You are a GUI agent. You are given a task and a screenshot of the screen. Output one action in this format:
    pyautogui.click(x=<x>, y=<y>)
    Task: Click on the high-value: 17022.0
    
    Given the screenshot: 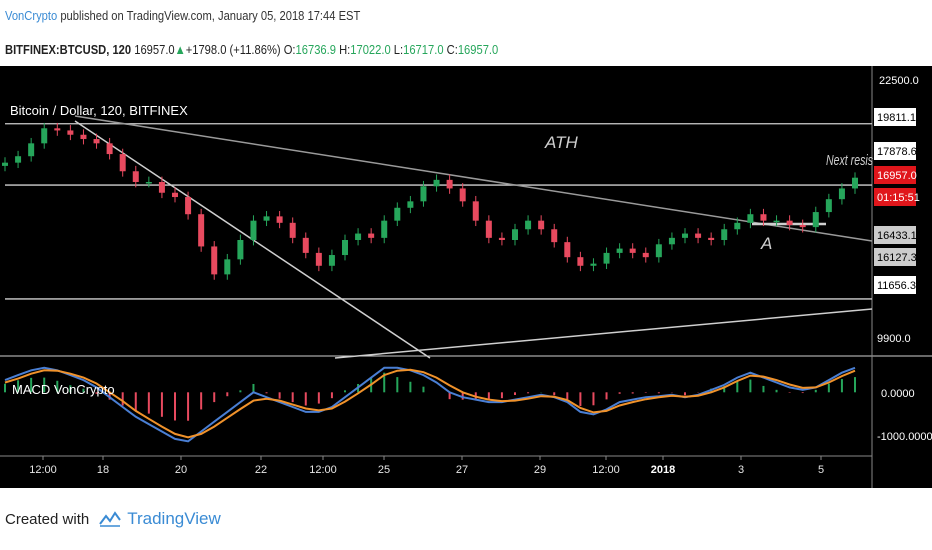 What is the action you would take?
    pyautogui.click(x=370, y=49)
    